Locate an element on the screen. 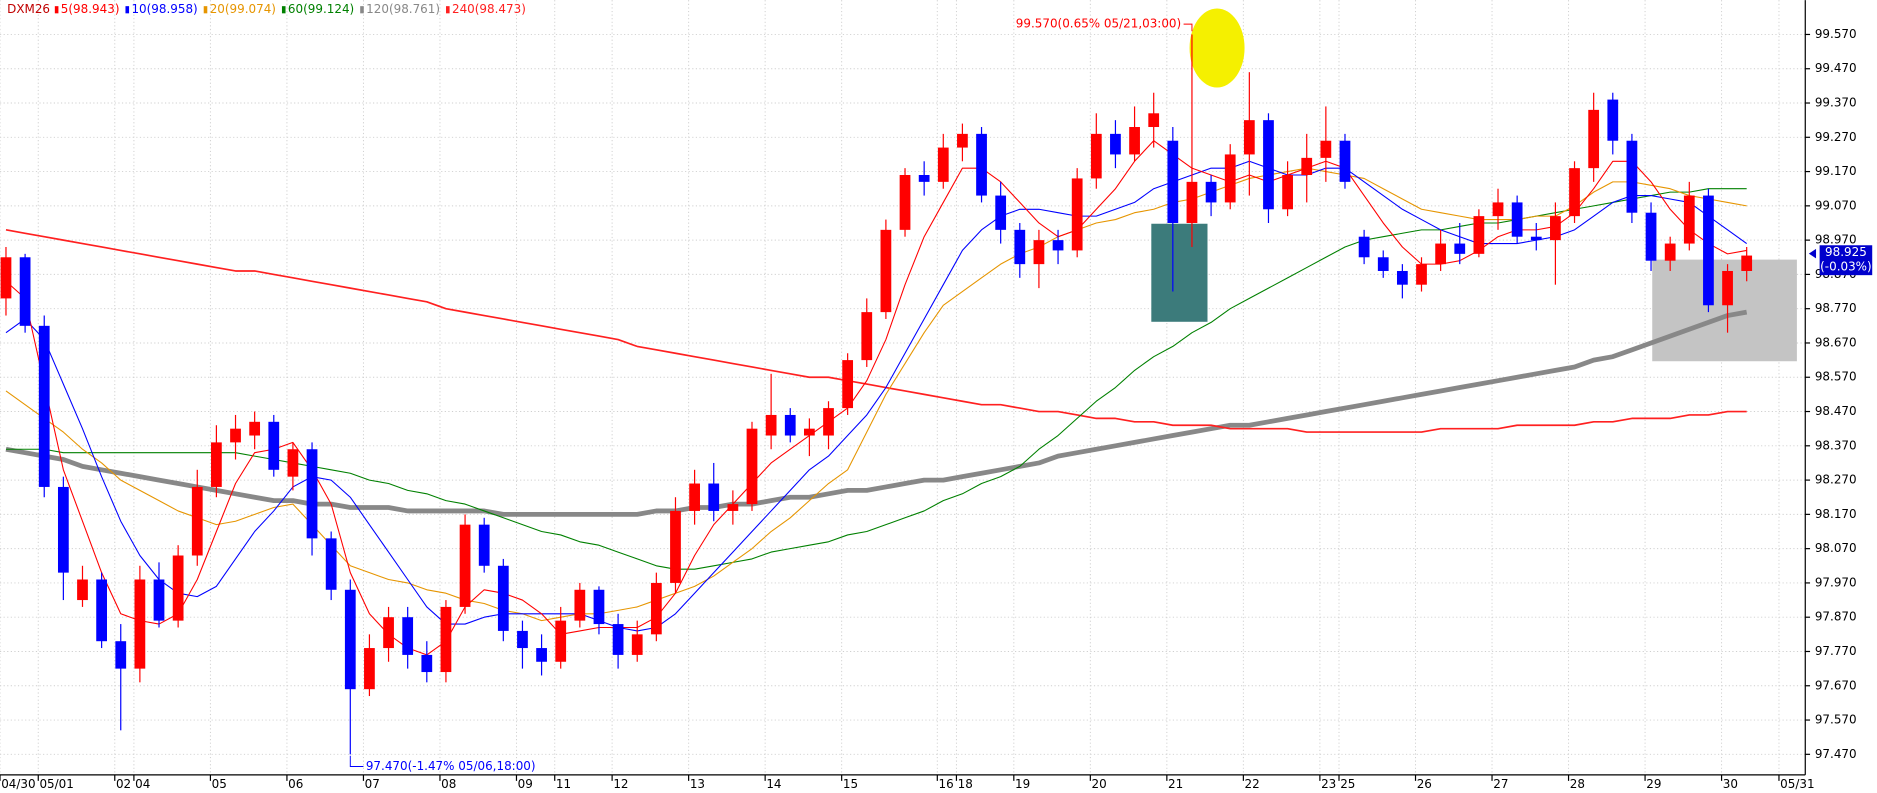  last-price: 98.925 is located at coordinates (1846, 252).